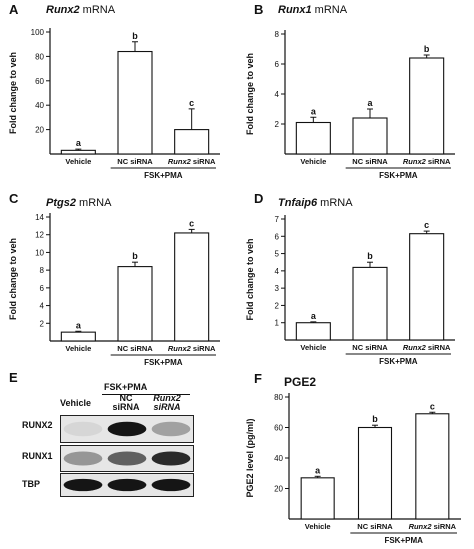  What do you see at coordinates (277, 254) in the screenshot?
I see `y-tick-label: 5` at bounding box center [277, 254].